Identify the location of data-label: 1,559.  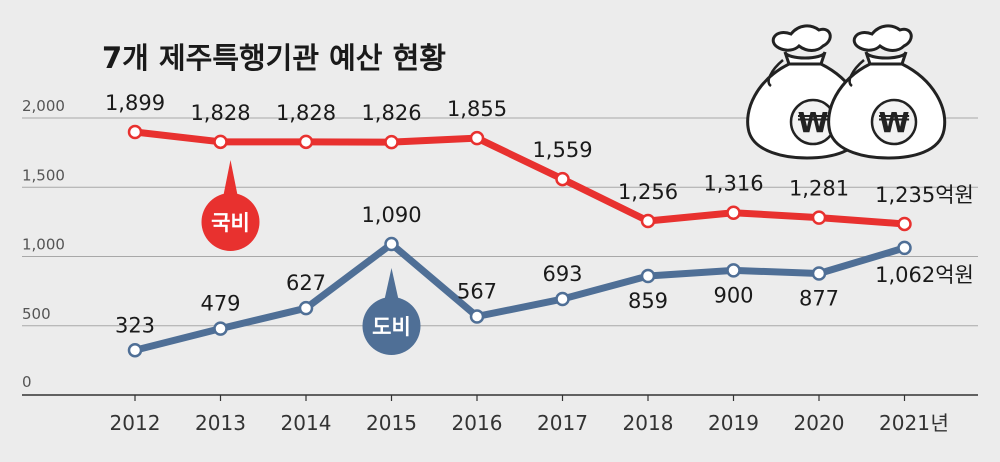
(562, 150).